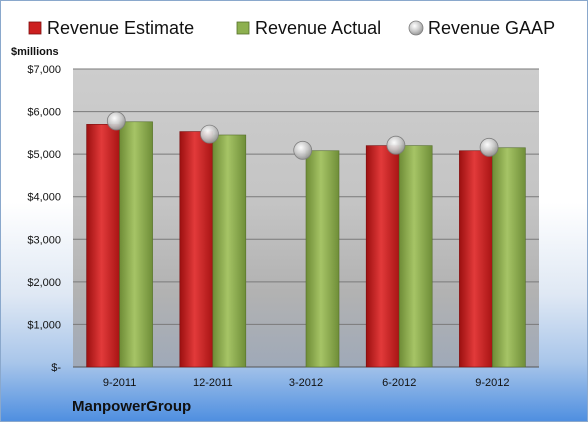 The image size is (588, 422). What do you see at coordinates (491, 28) in the screenshot?
I see `legend-label: Revenue GAAP` at bounding box center [491, 28].